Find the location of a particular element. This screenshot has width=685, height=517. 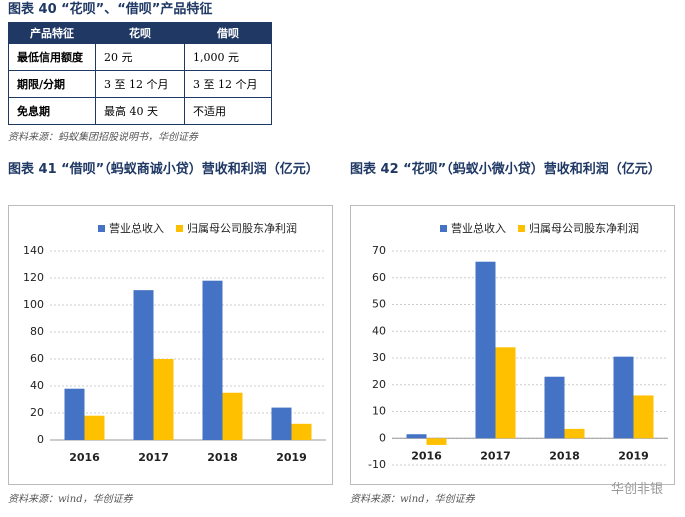

watermark: 华创非银 is located at coordinates (636, 489).